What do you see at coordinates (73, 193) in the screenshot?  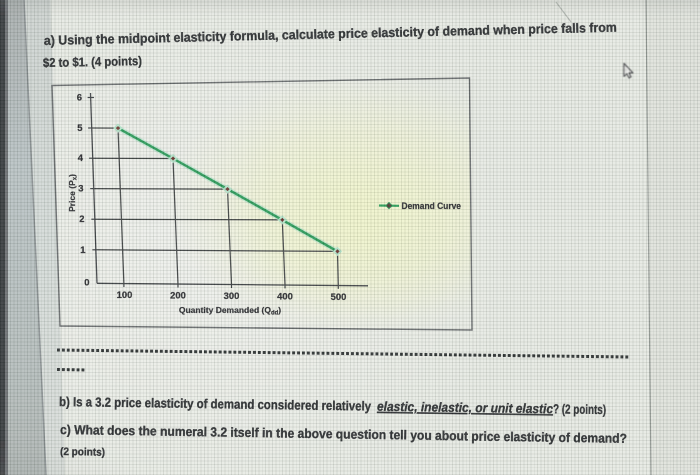 I see `svg-text: Price (Px)` at bounding box center [73, 193].